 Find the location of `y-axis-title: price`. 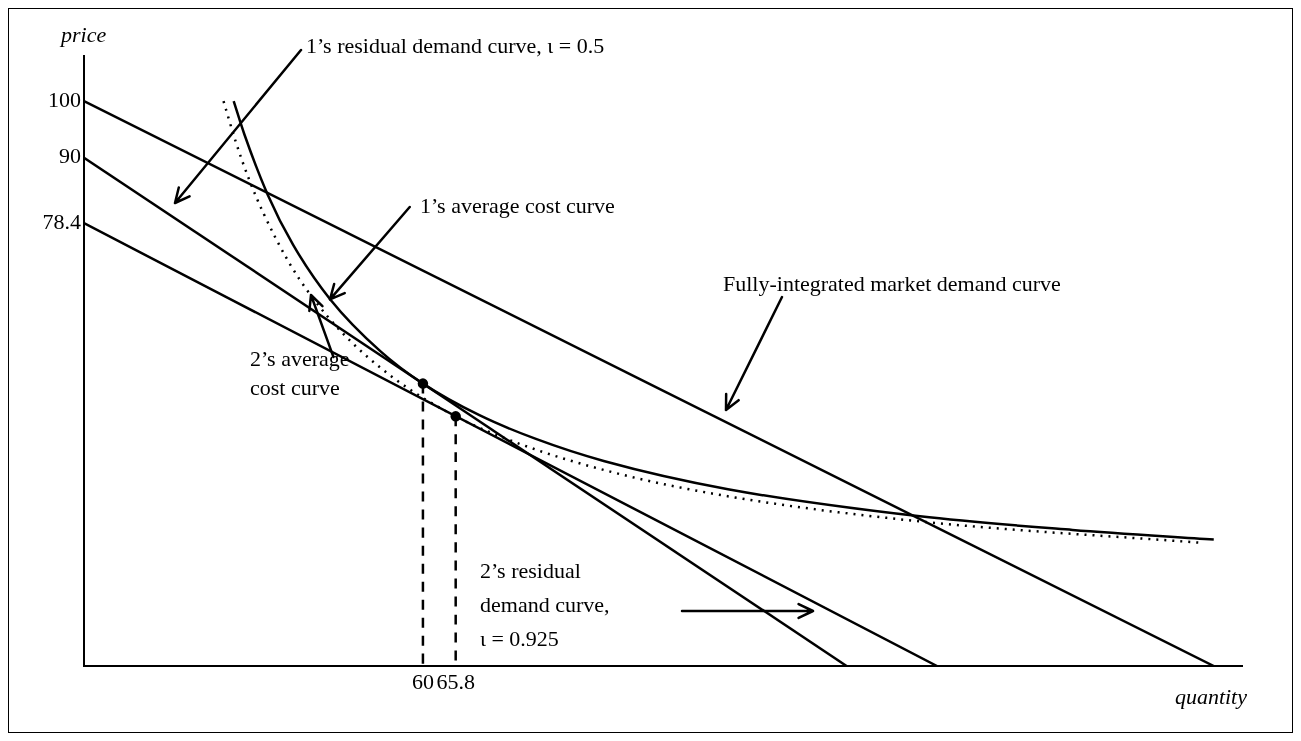

y-axis-title: price is located at coordinates (83, 34).